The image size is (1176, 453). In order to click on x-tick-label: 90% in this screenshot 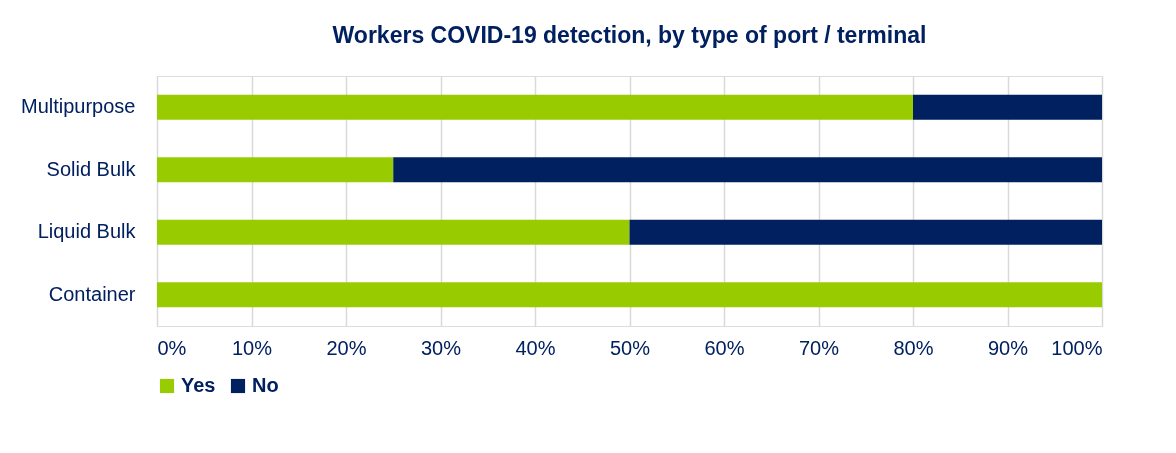, I will do `click(1008, 347)`.